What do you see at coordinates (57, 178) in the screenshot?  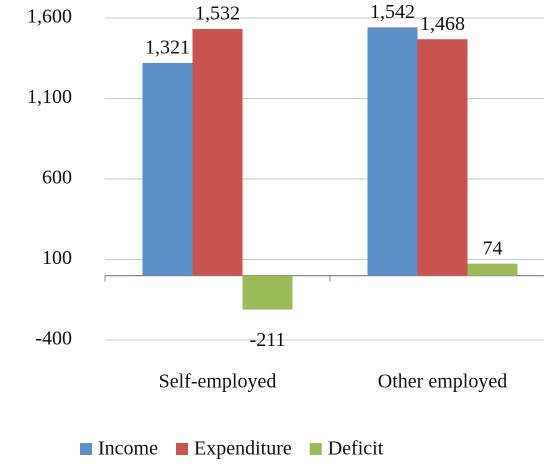 I see `y-tick-label: 600` at bounding box center [57, 178].